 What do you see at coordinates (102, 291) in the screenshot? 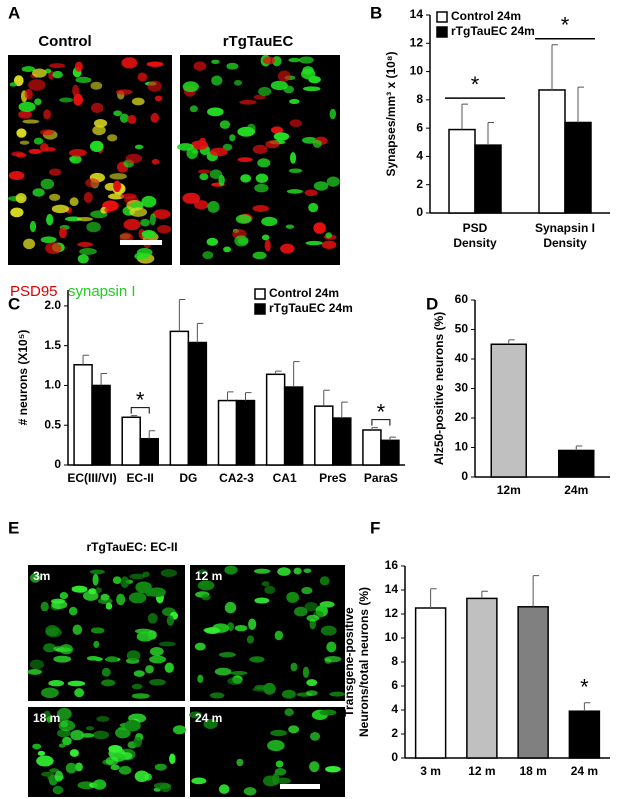
I see `stain-label: synapsin I` at bounding box center [102, 291].